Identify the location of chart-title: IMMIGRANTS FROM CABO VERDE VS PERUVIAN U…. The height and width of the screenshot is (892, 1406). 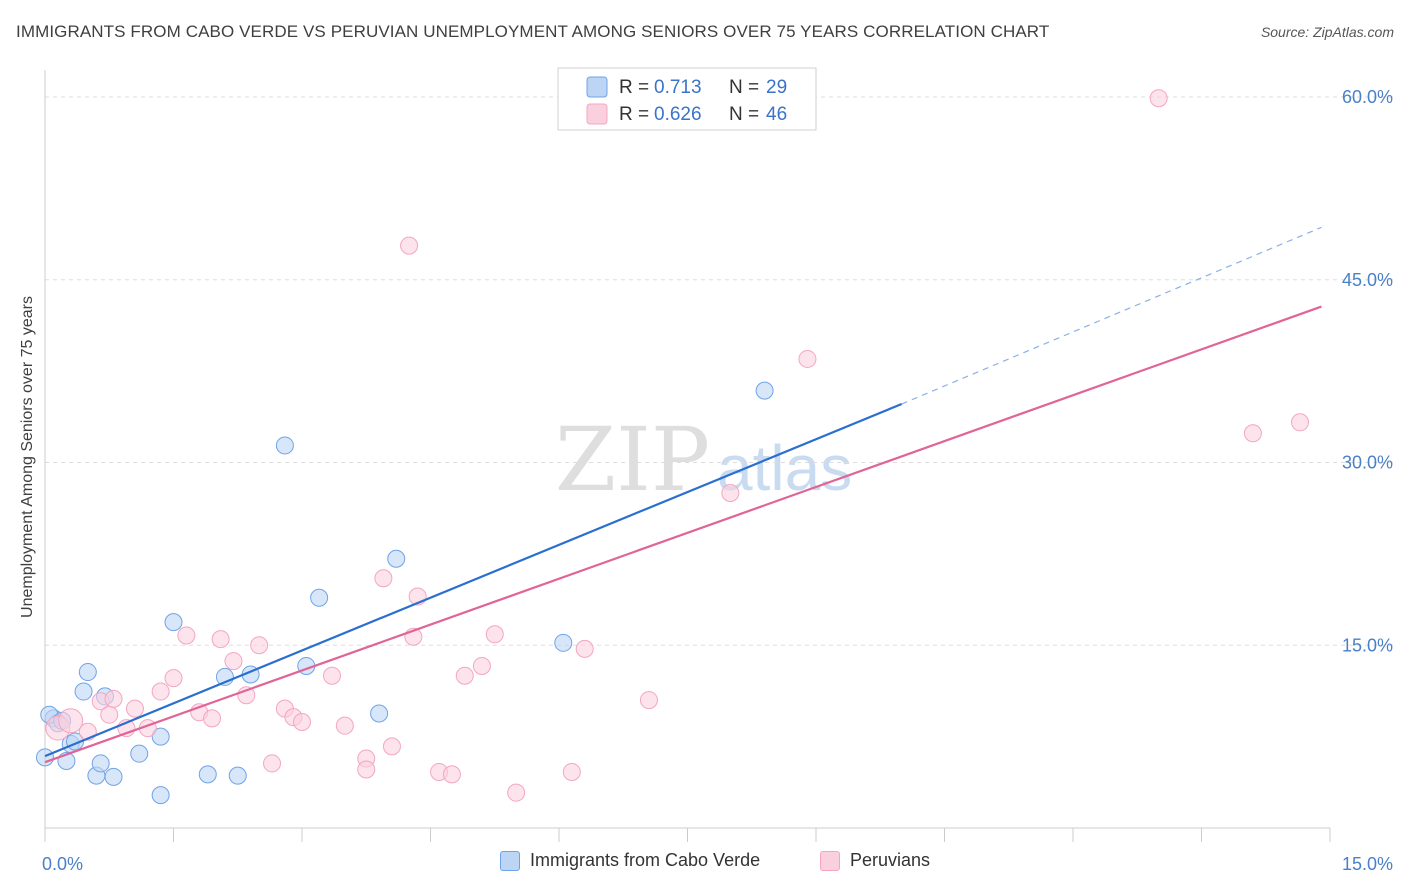
(533, 31).